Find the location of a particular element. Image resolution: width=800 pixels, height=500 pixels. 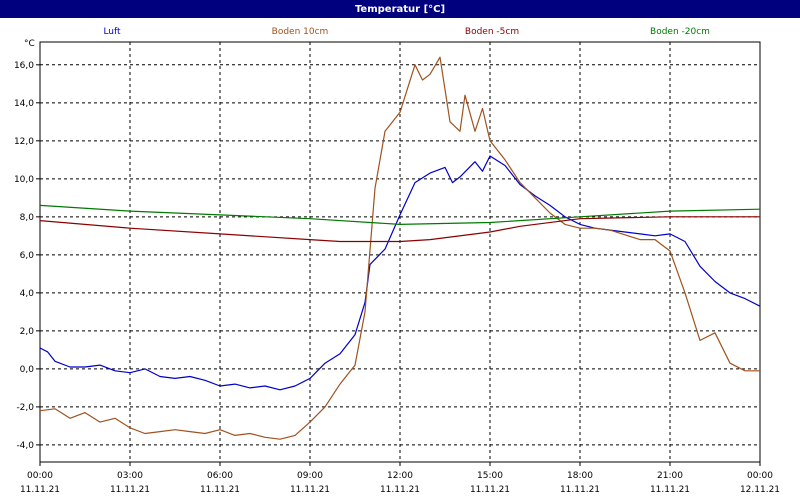

y-tick-label: 12,0 is located at coordinates (24, 142).